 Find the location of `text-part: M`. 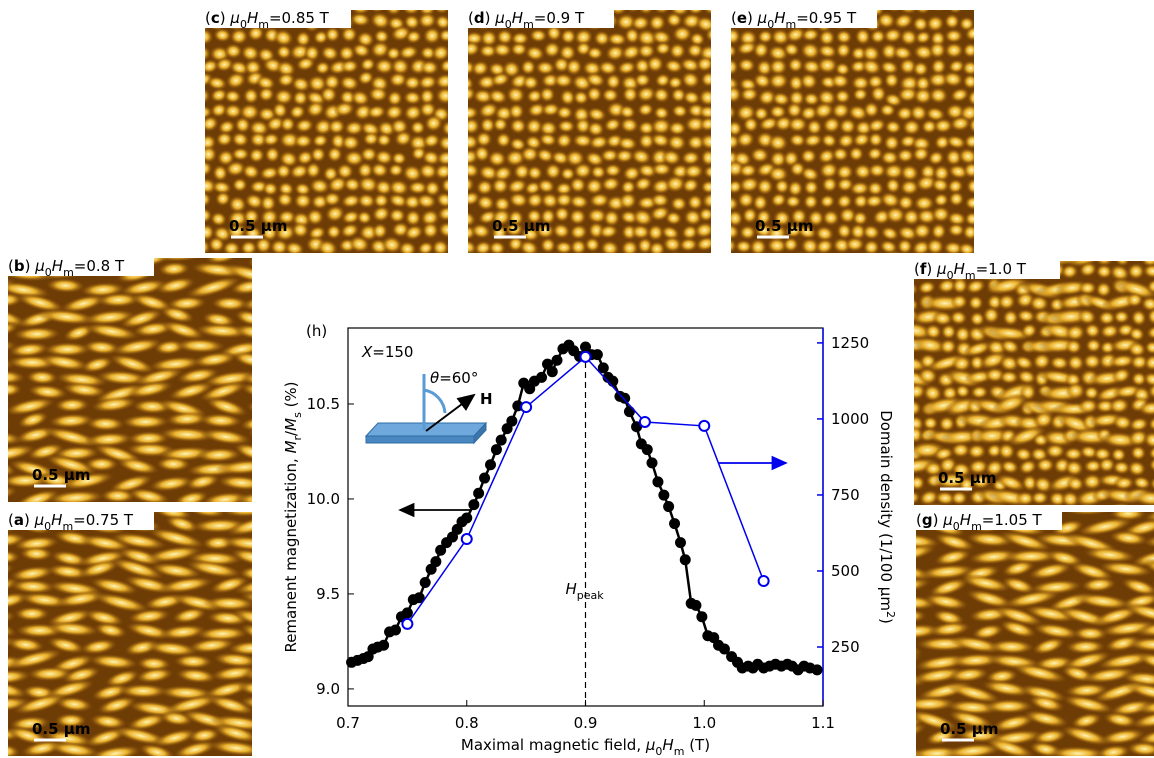

text-part: M is located at coordinates (291, 446).